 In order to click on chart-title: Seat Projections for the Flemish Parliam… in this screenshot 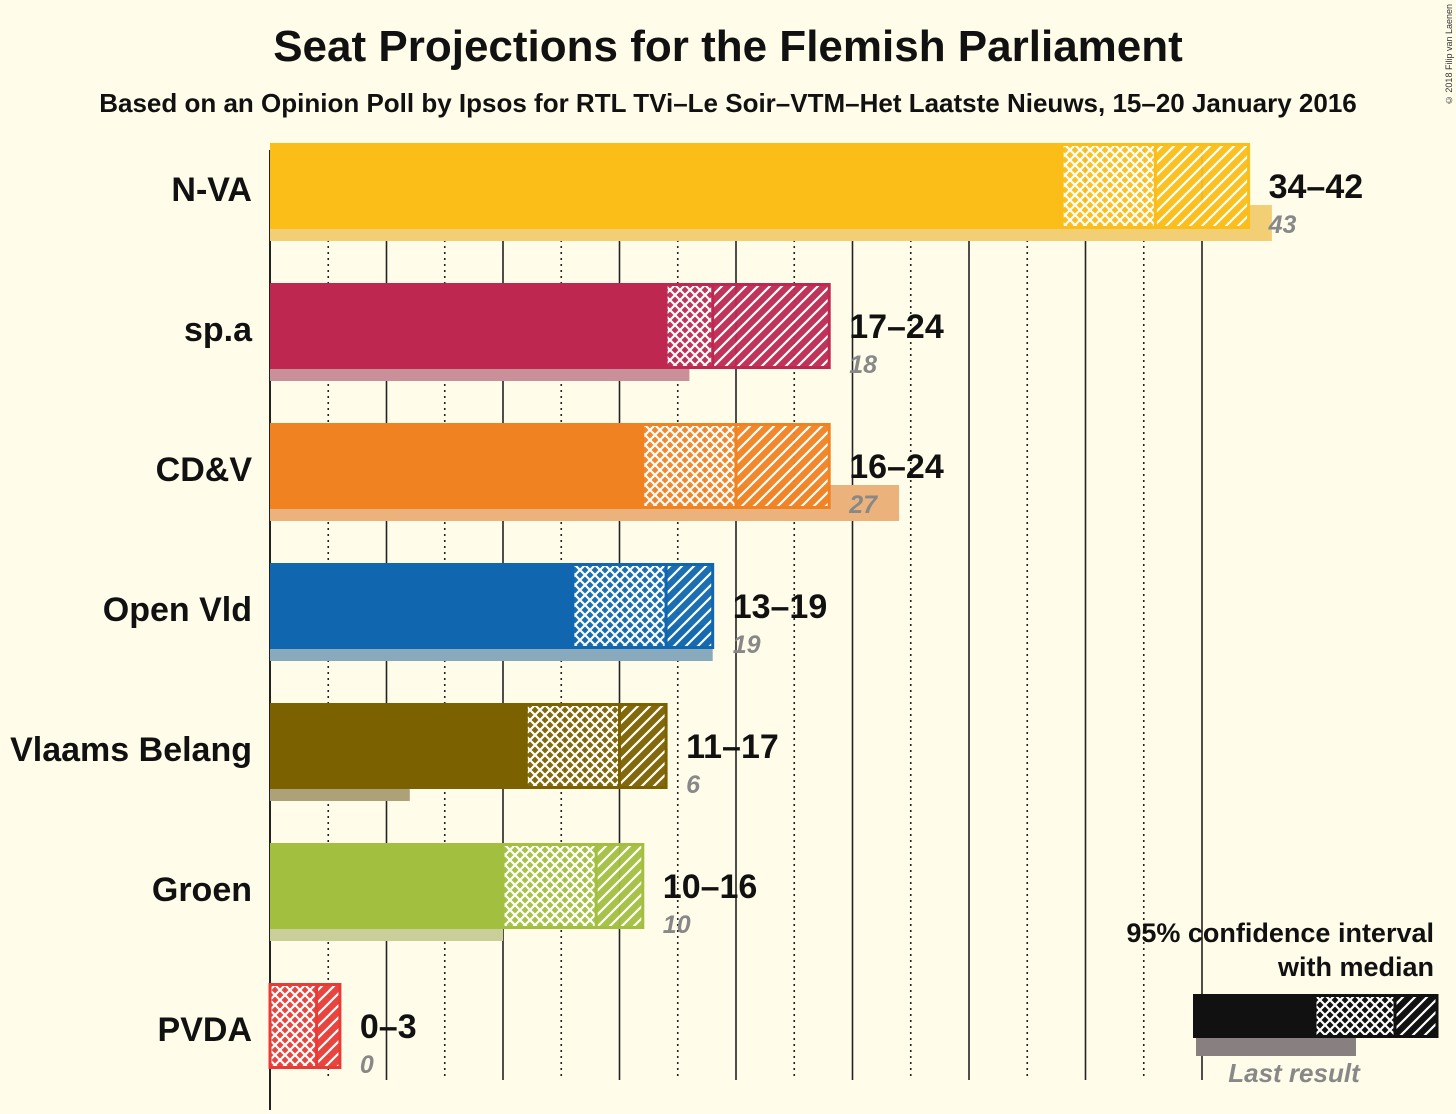, I will do `click(728, 46)`.